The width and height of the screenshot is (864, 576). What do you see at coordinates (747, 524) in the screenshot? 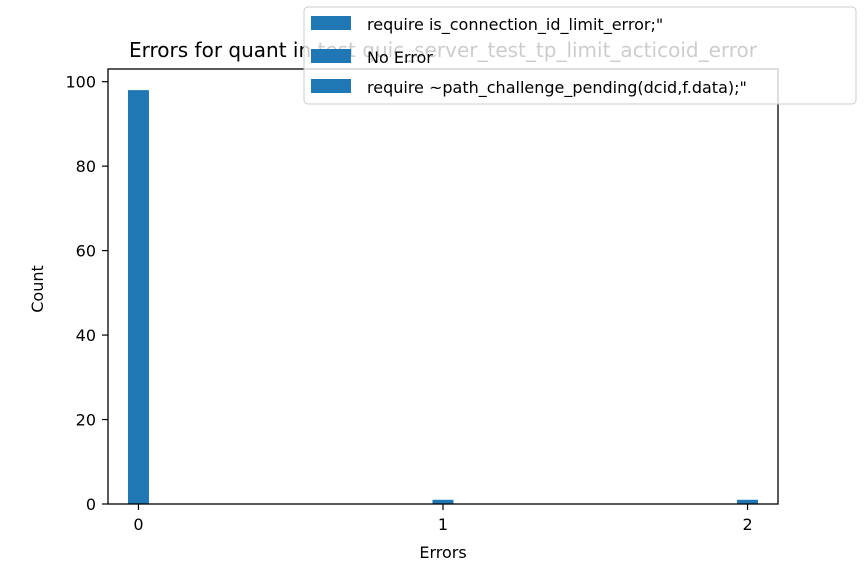
I see `x-tick-label: 2` at bounding box center [747, 524].